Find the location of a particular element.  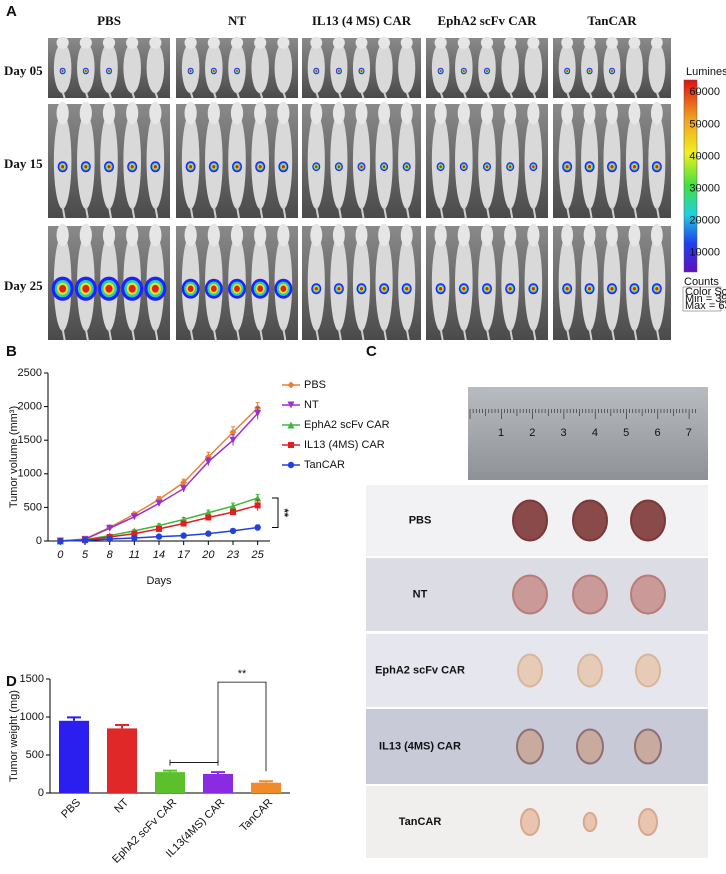

panel-letter: D is located at coordinates (11, 681).